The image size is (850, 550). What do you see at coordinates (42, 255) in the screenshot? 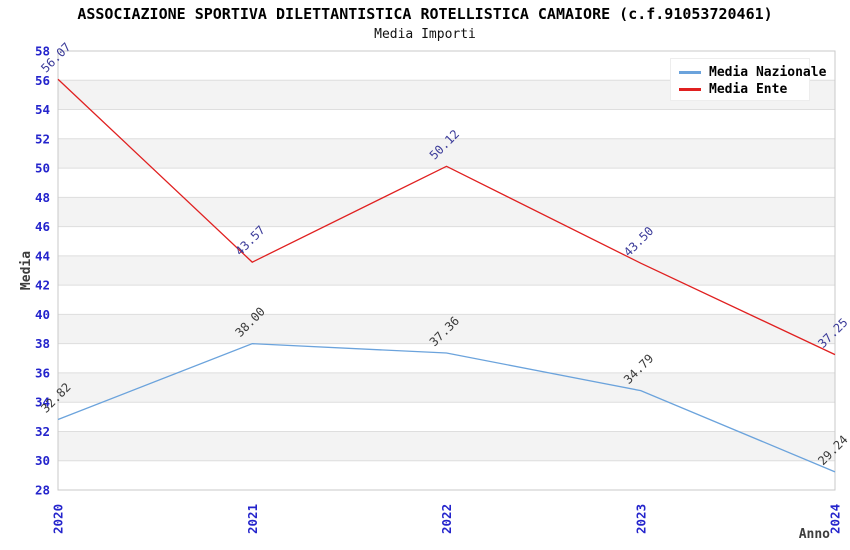
I see `y-tick-label: 44` at bounding box center [42, 255].